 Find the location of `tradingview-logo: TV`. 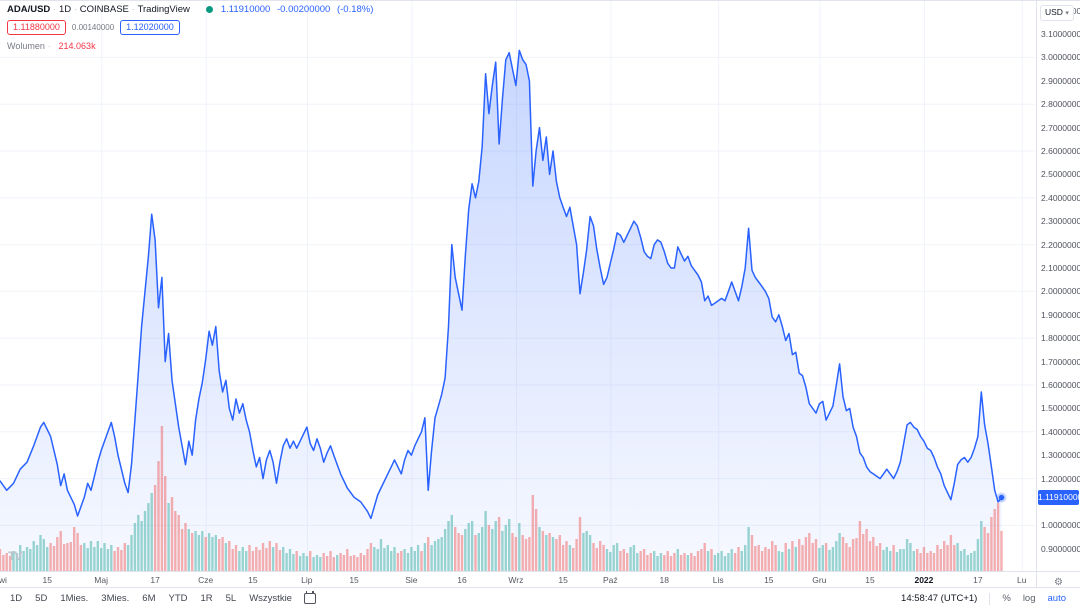

tradingview-logo: TV is located at coordinates (15, 556).